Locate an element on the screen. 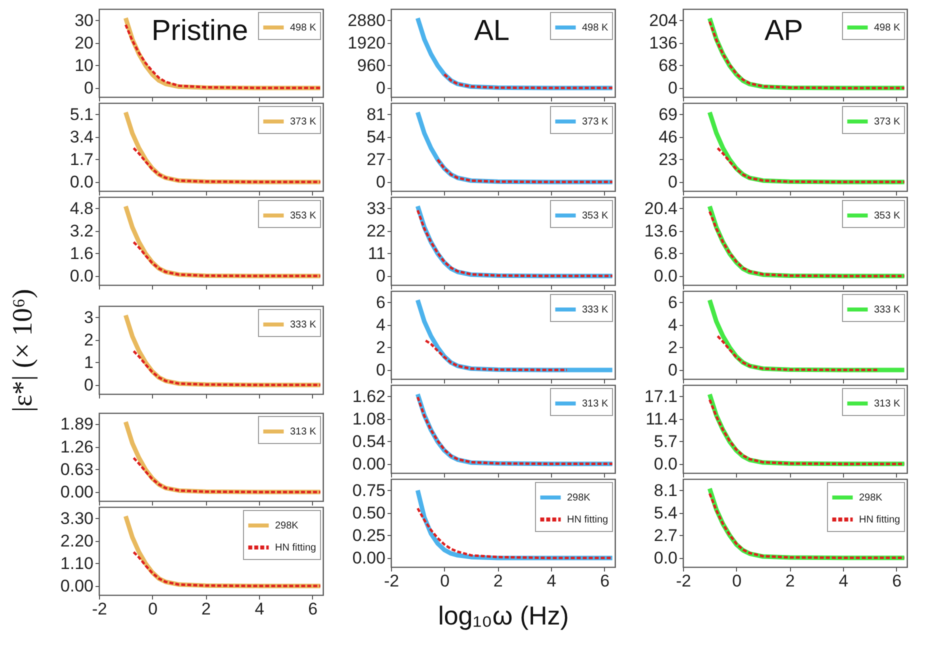 This screenshot has width=932, height=669. y-tick-label: 23 is located at coordinates (668, 159).